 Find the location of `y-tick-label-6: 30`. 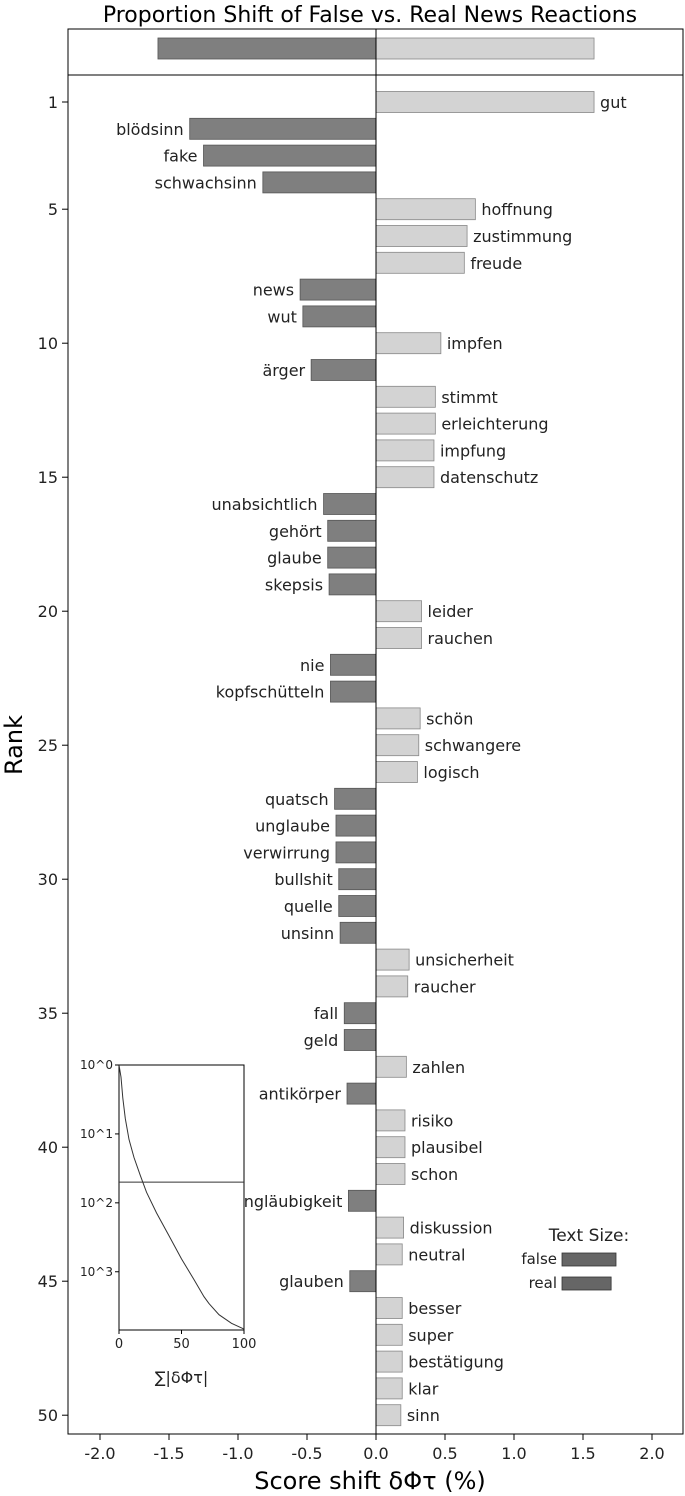

y-tick-label-6: 30 is located at coordinates (48, 879).